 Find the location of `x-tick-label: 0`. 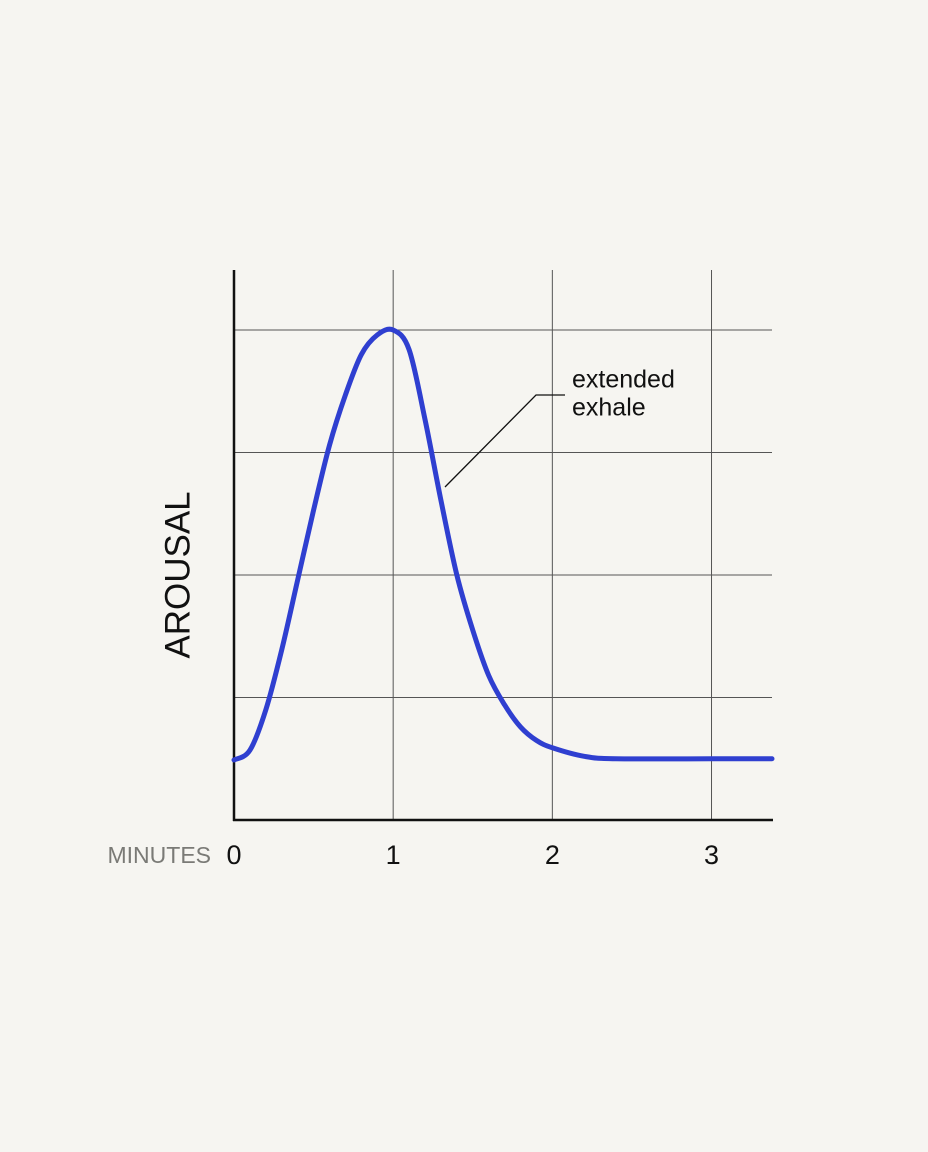

x-tick-label: 0 is located at coordinates (233, 855).